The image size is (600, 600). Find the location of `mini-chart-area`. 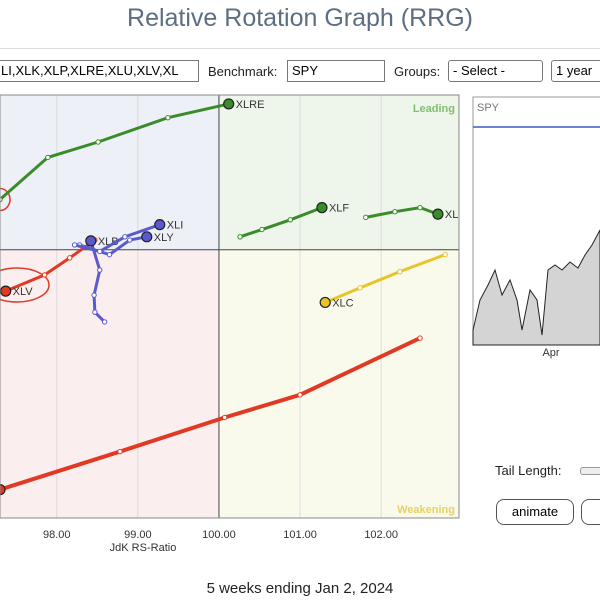

mini-chart-area is located at coordinates (536, 287).